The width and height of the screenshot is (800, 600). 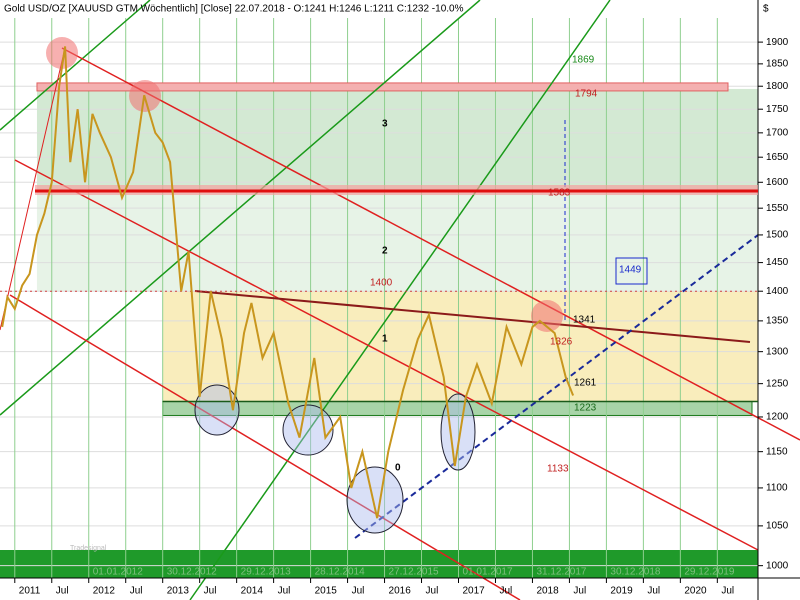 What do you see at coordinates (777, 488) in the screenshot?
I see `y-tick-label: 1100` at bounding box center [777, 488].